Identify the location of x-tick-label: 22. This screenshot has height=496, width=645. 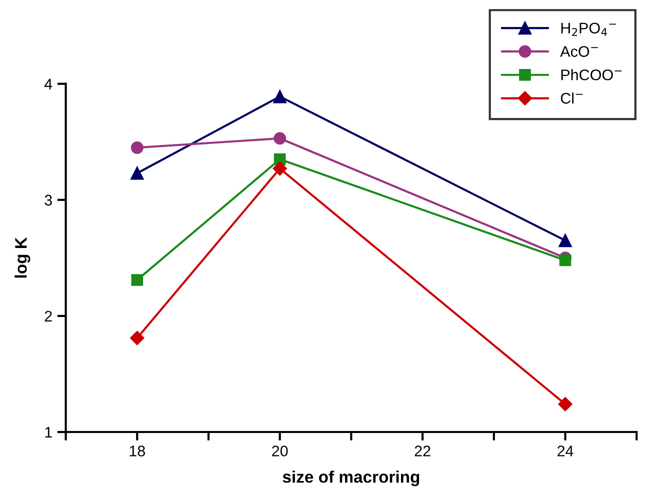
(422, 451).